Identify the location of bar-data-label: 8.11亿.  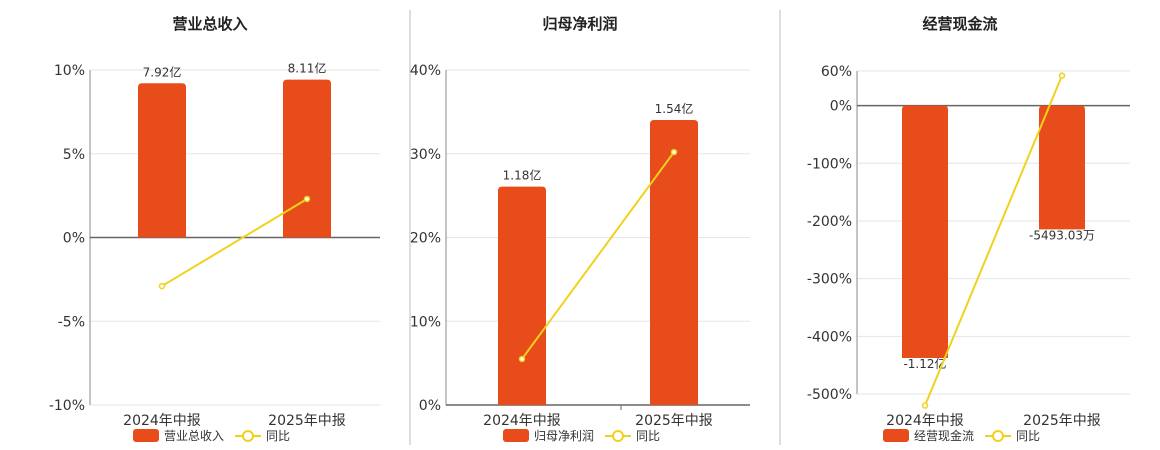
(307, 68).